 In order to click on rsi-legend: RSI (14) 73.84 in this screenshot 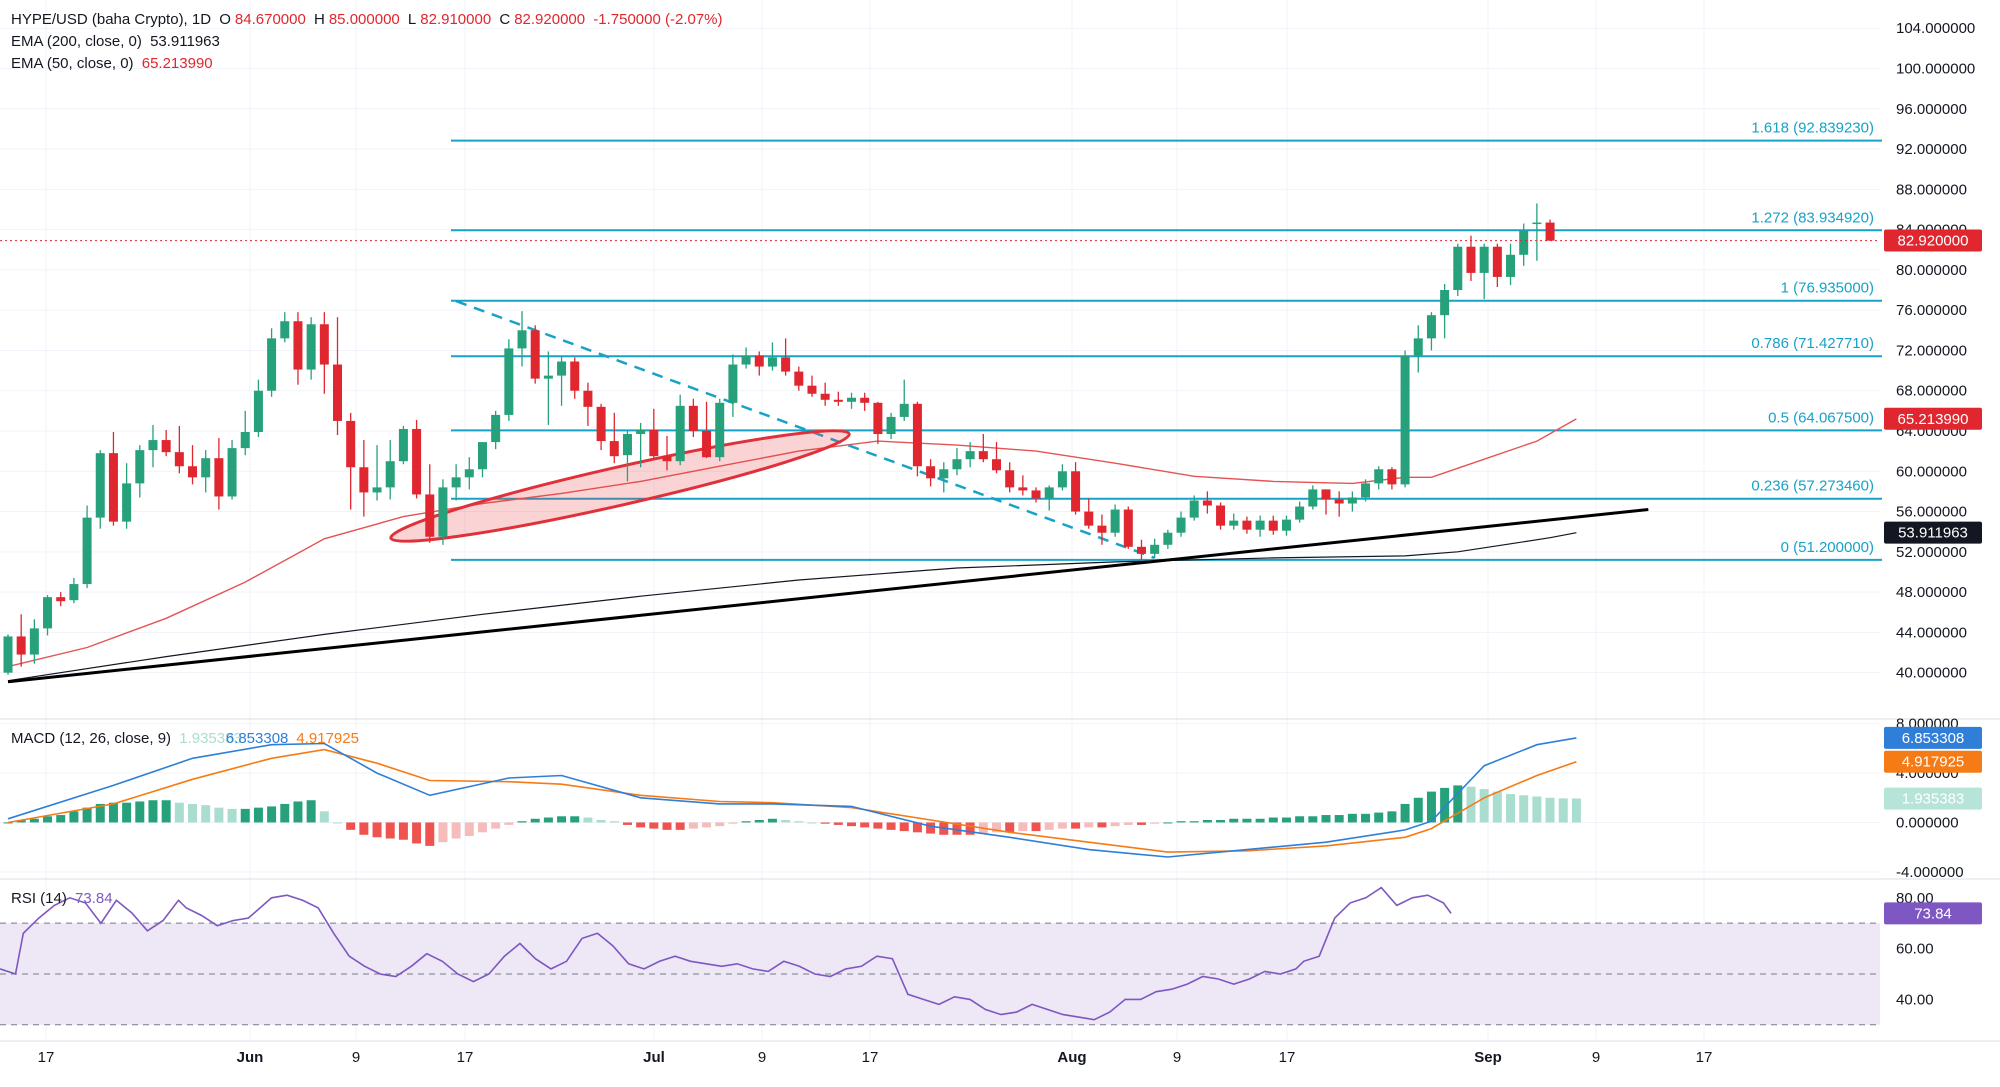, I will do `click(64, 898)`.